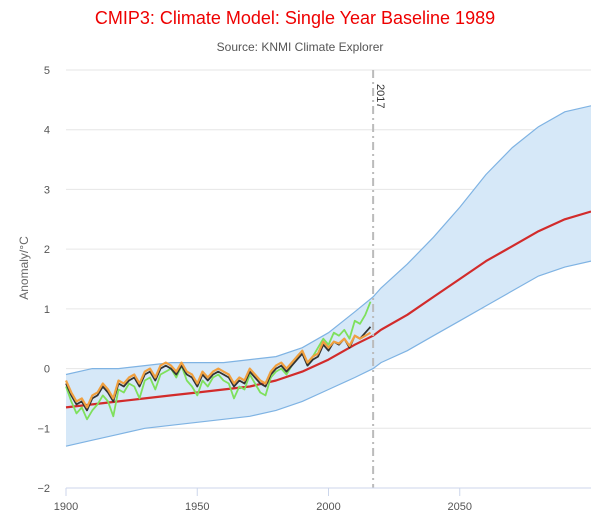 Image resolution: width=591 pixels, height=516 pixels. Describe the element at coordinates (328, 507) in the screenshot. I see `x-tick-label: 2000` at that location.